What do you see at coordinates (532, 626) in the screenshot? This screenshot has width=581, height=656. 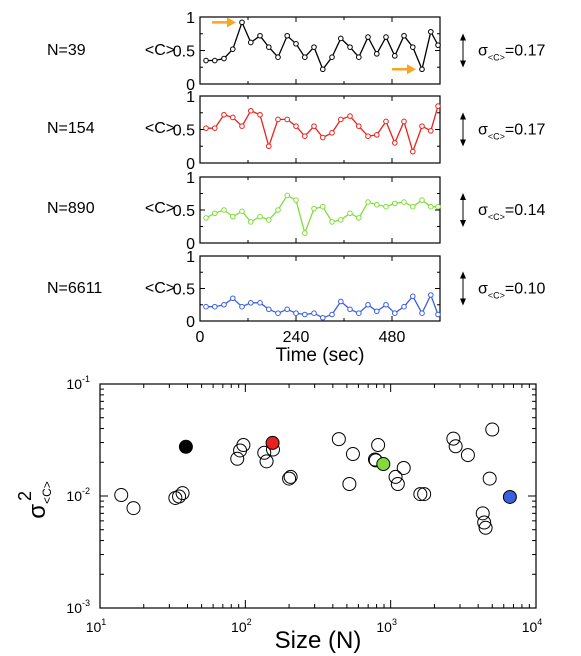 I see `x-tick-label: 10⁴` at bounding box center [532, 626].